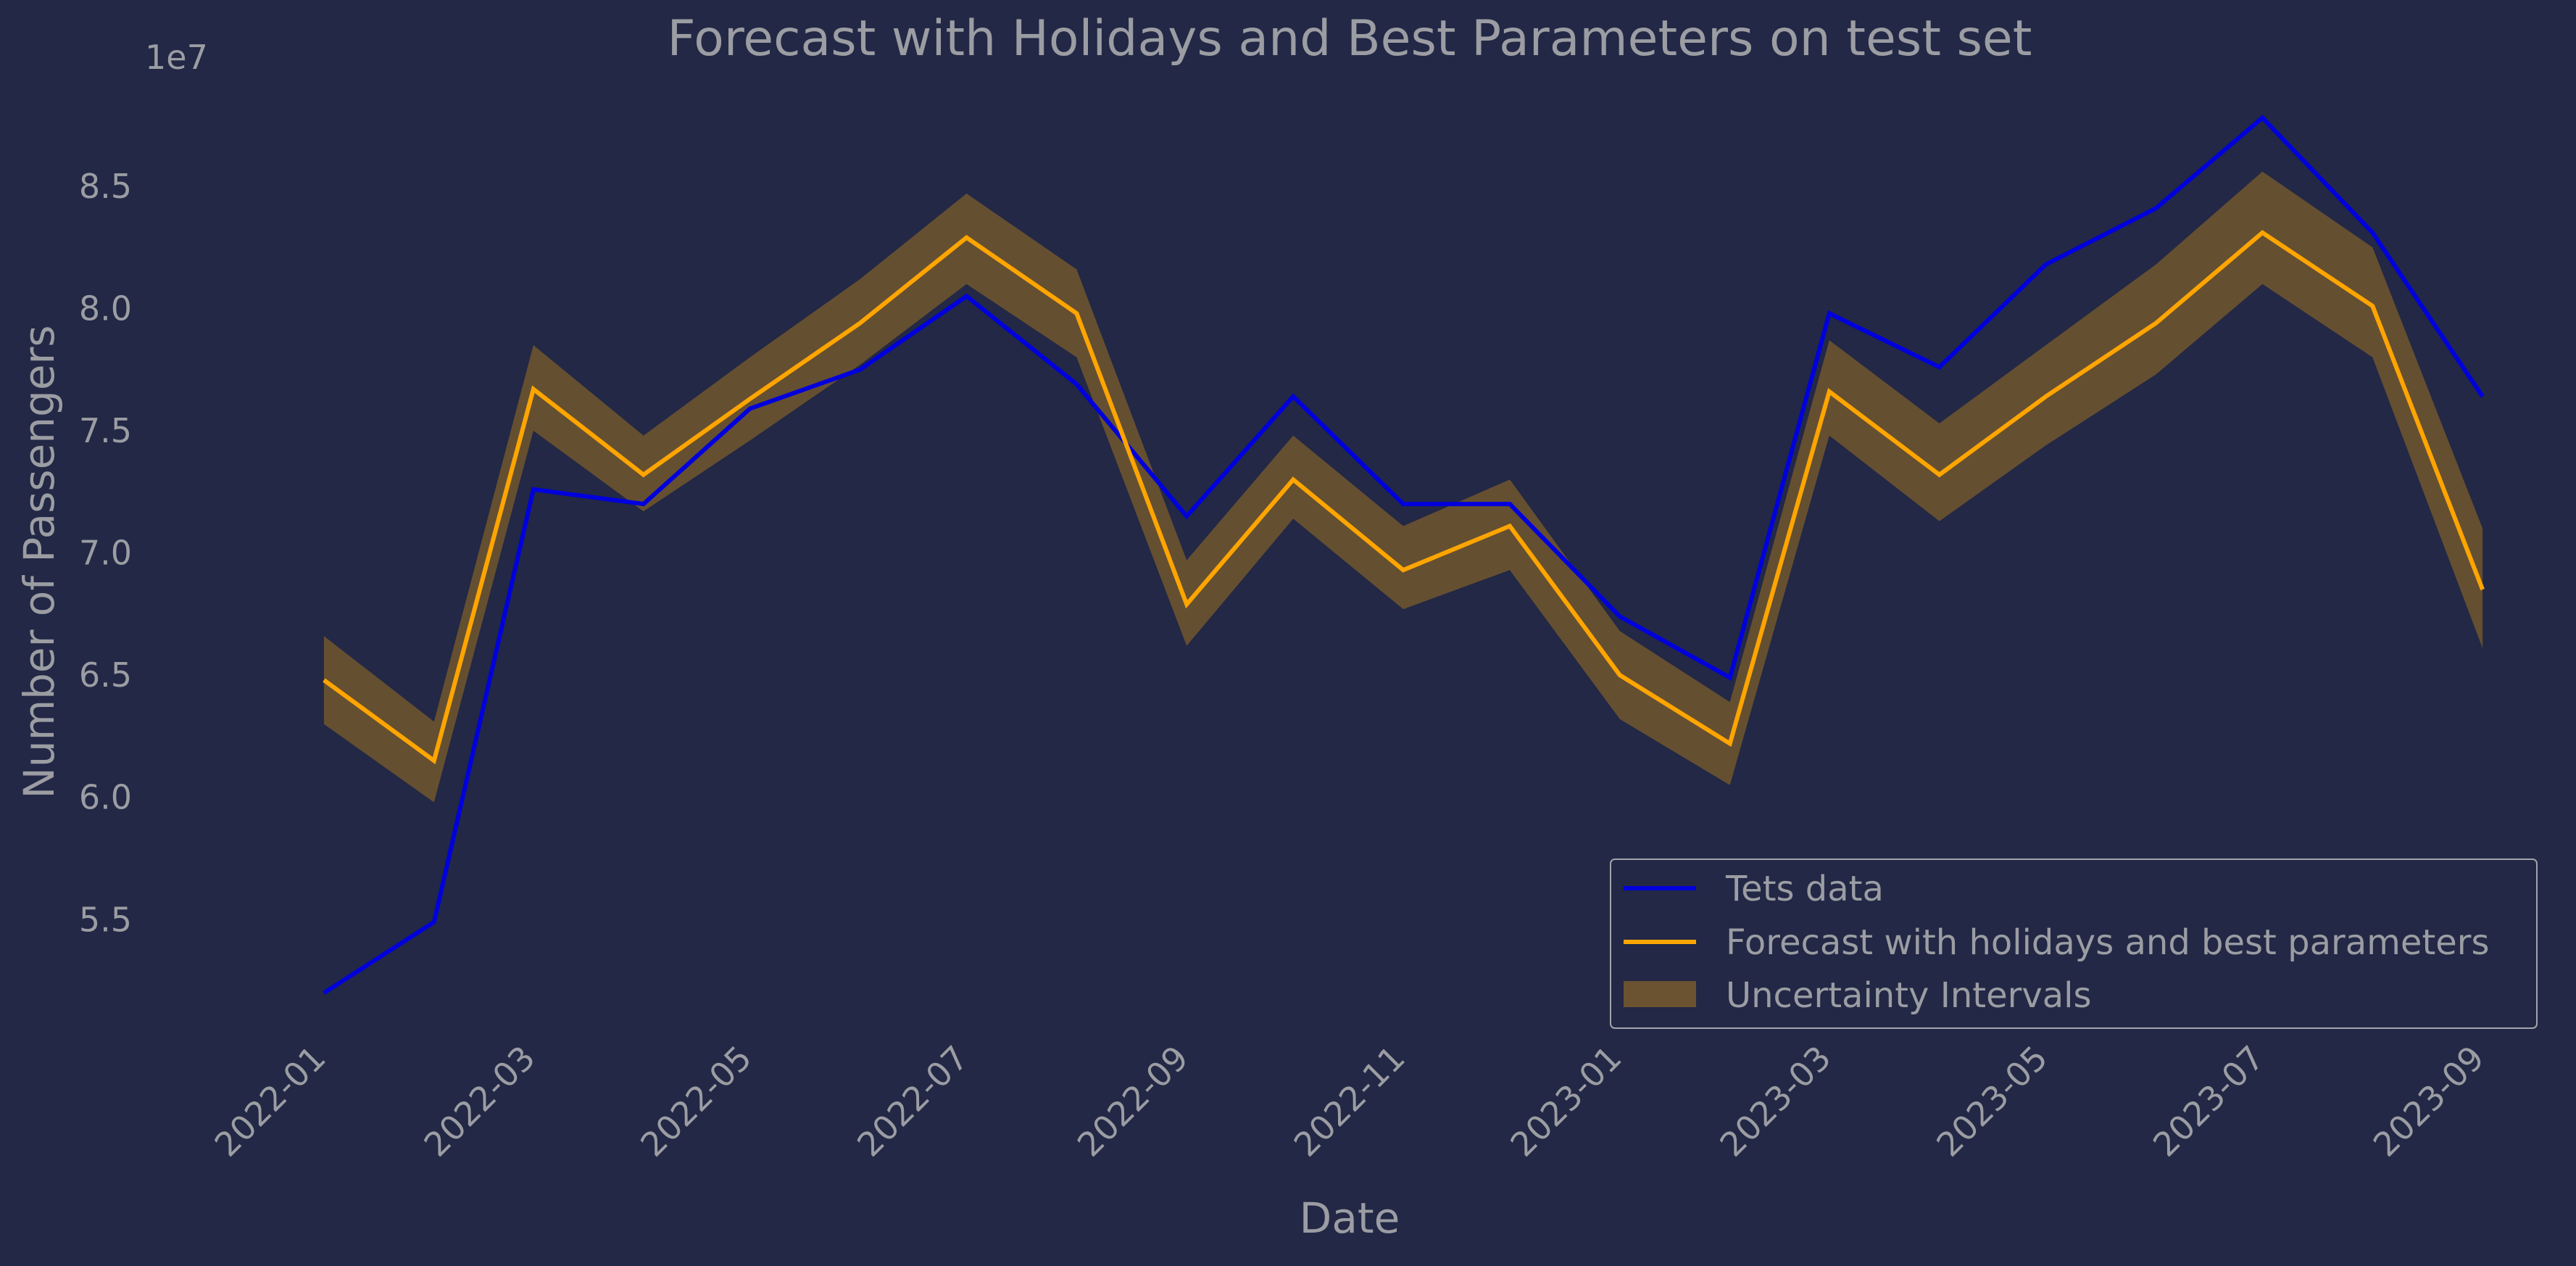 This screenshot has height=1266, width=2576. Describe the element at coordinates (1804, 889) in the screenshot. I see `legend-label-test-data: Tets data` at that location.